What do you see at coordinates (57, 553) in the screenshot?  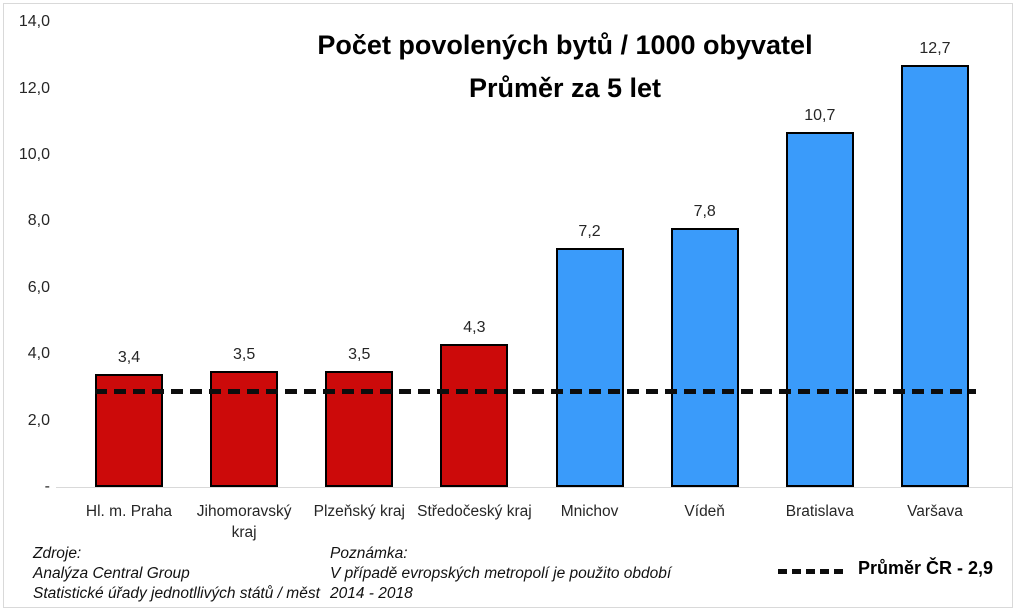 I see `sources-title: Zdroje:` at bounding box center [57, 553].